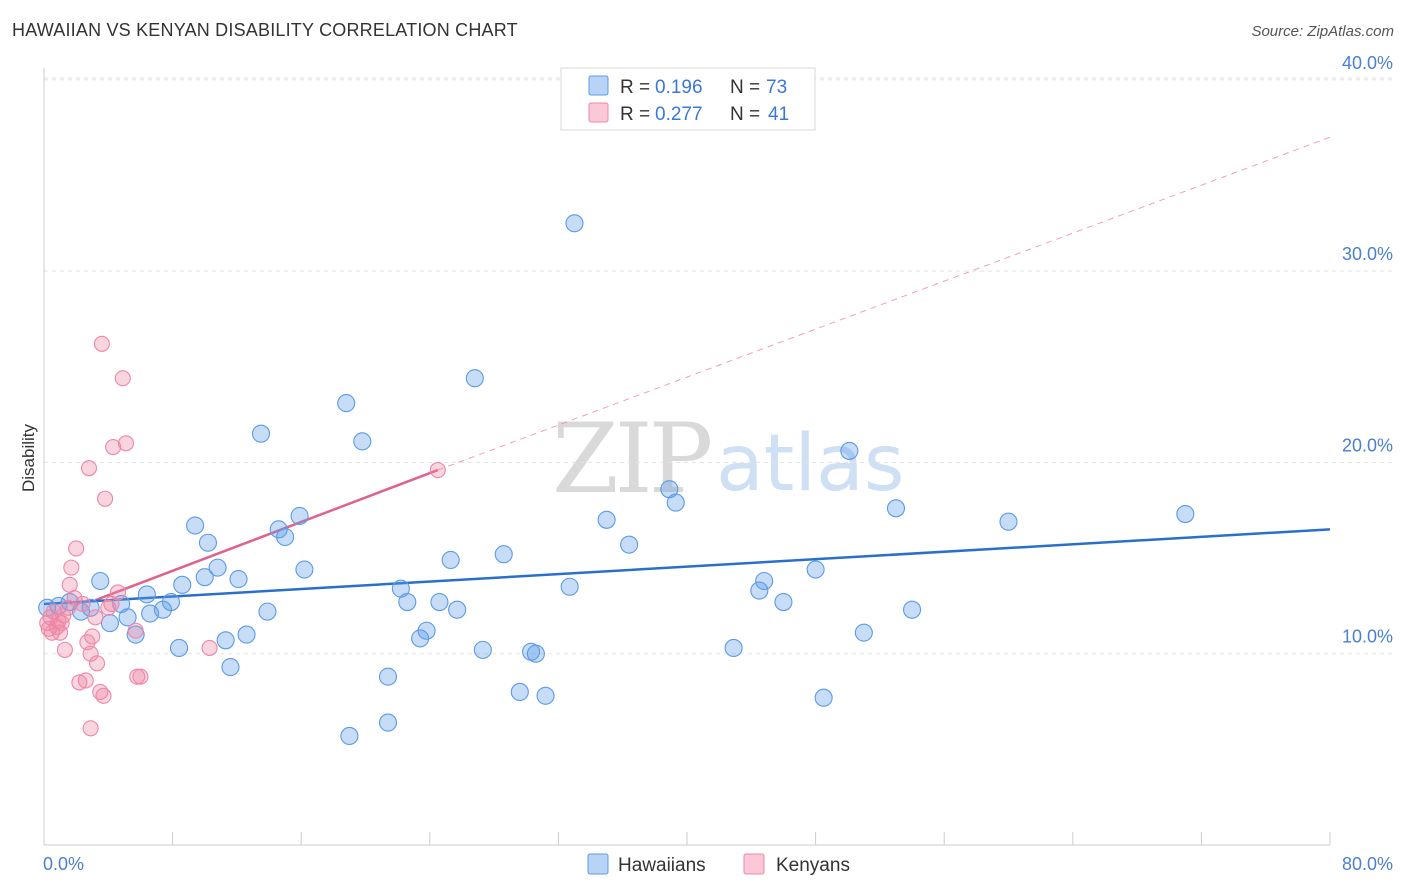  Describe the element at coordinates (745, 87) in the screenshot. I see `legend-n-label-hawaiians: N =` at that location.